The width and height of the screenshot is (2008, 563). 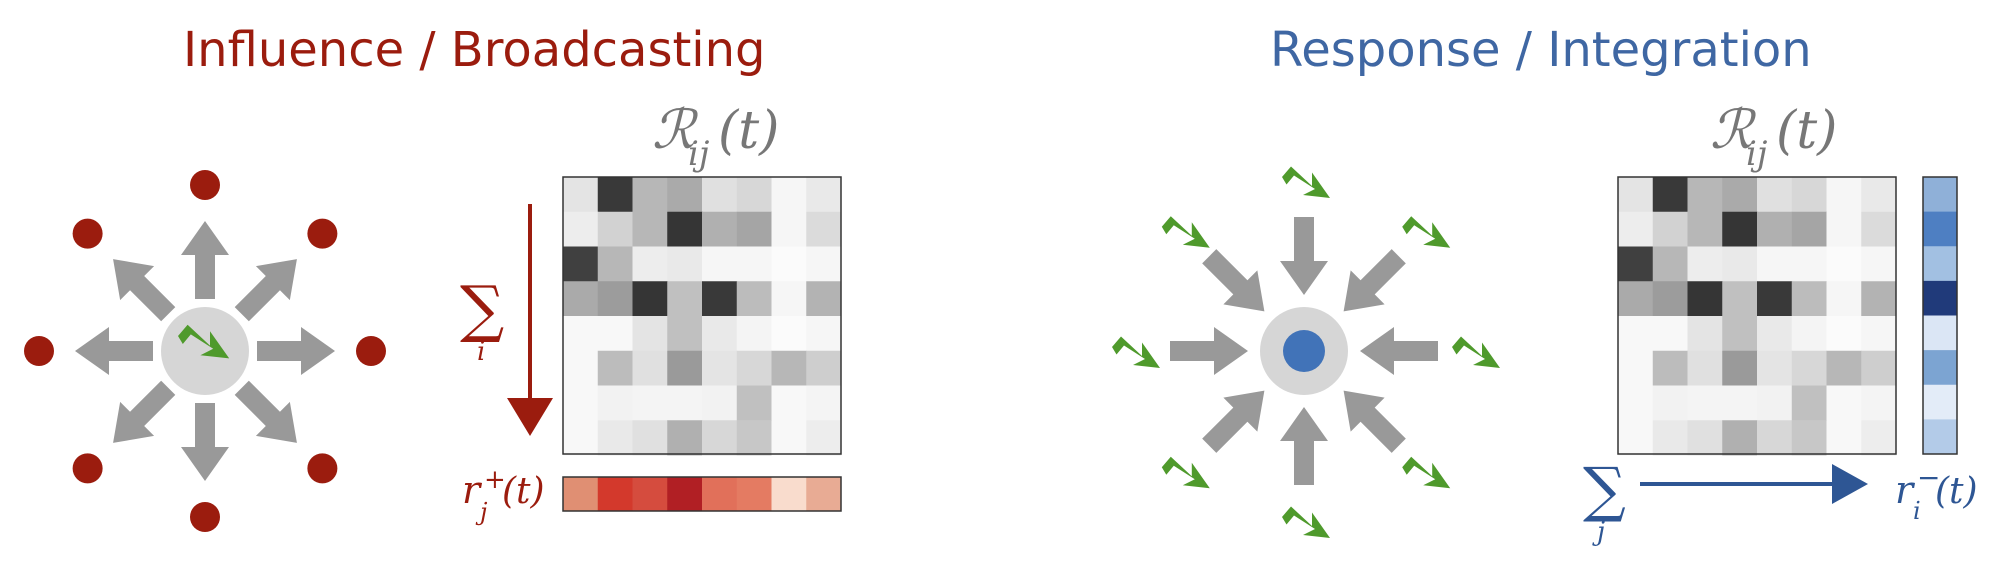 What do you see at coordinates (1754, 484) in the screenshot?
I see `row-sum-arrow` at bounding box center [1754, 484].